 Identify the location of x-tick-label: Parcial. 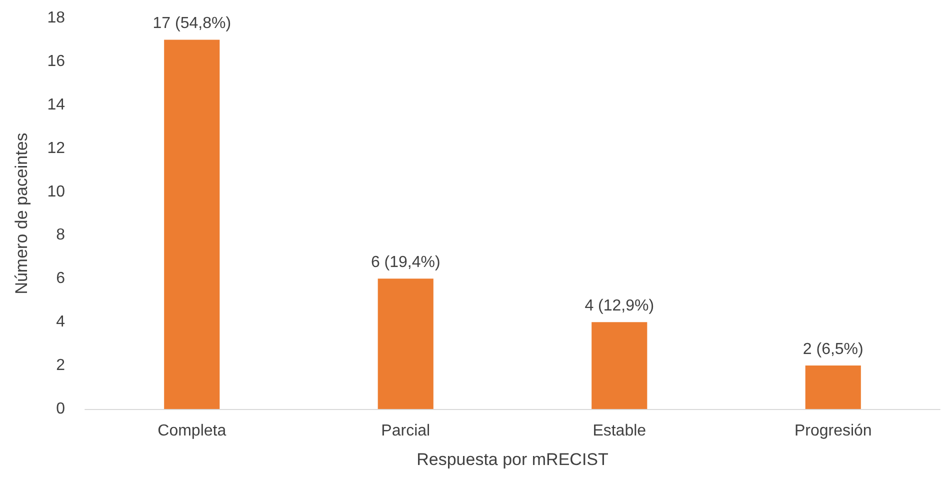
(405, 431).